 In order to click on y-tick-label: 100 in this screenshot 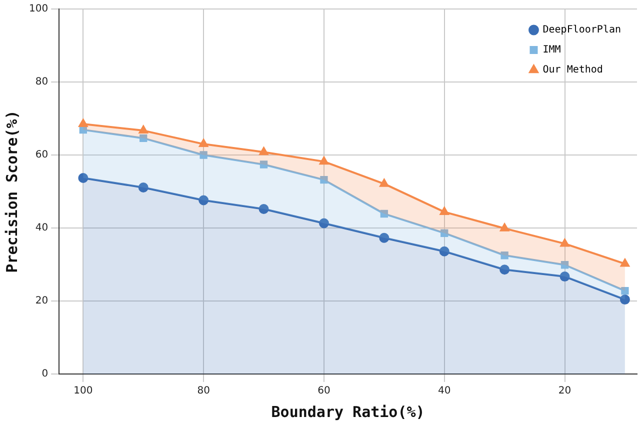, I will do `click(38, 9)`.